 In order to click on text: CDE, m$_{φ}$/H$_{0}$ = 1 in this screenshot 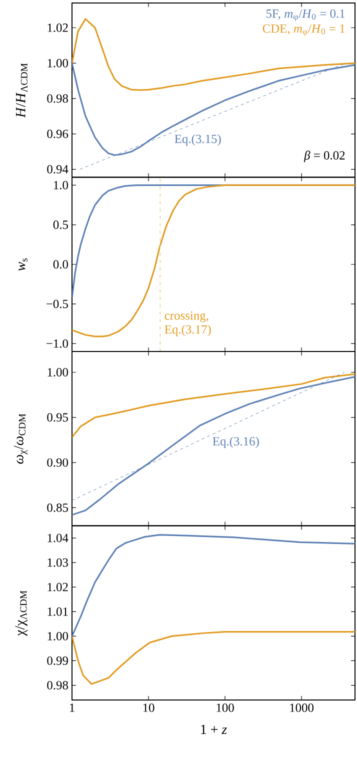, I will do `click(303, 30)`.